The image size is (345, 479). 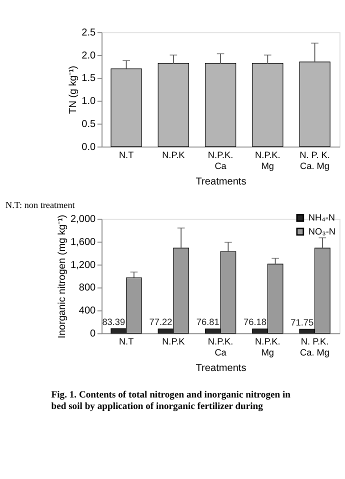 What do you see at coordinates (89, 147) in the screenshot?
I see `y-tick-label: 0.0` at bounding box center [89, 147].